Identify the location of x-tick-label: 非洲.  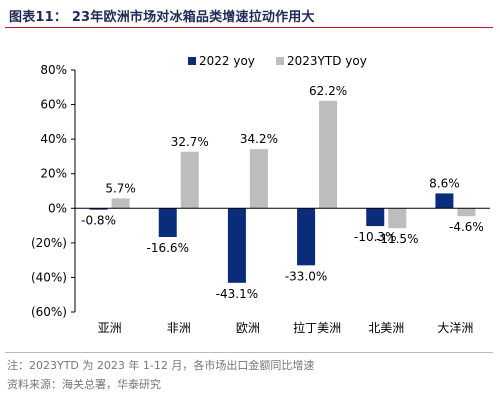
(179, 328).